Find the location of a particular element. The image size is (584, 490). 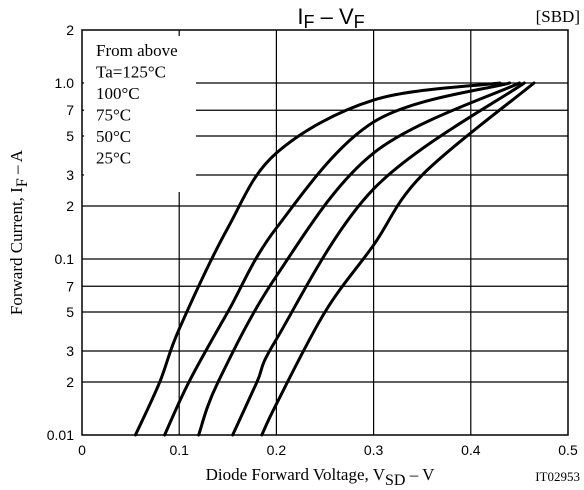

title-main2: V is located at coordinates (346, 16).